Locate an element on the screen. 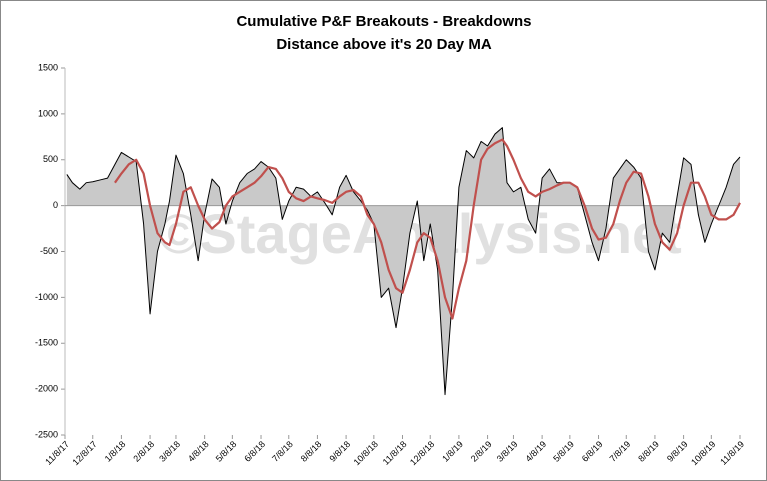 The height and width of the screenshot is (481, 767). y-tick-label: -2000 is located at coordinates (46, 389).